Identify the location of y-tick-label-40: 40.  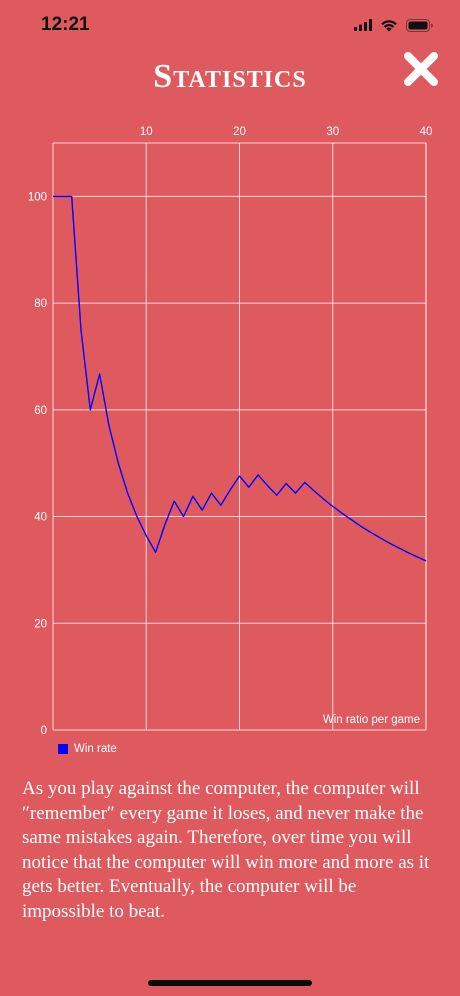
(40, 518).